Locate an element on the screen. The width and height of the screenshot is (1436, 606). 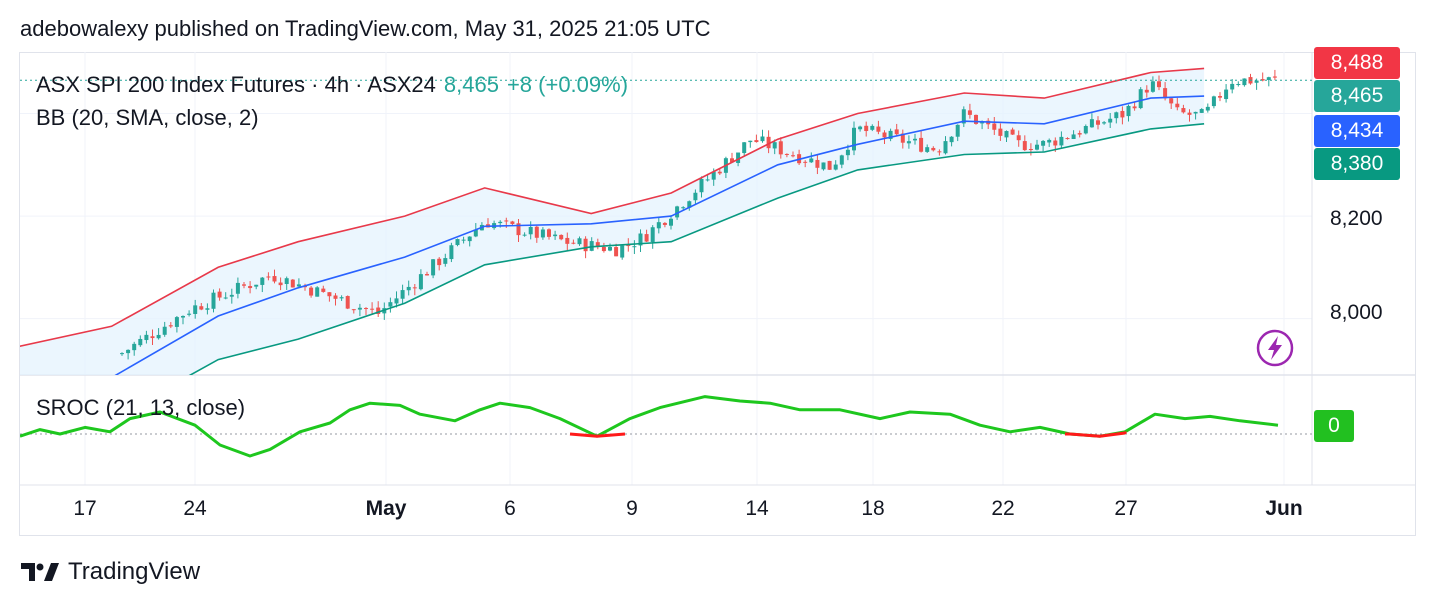
bb-upper-badge: 8,488 is located at coordinates (1357, 63).